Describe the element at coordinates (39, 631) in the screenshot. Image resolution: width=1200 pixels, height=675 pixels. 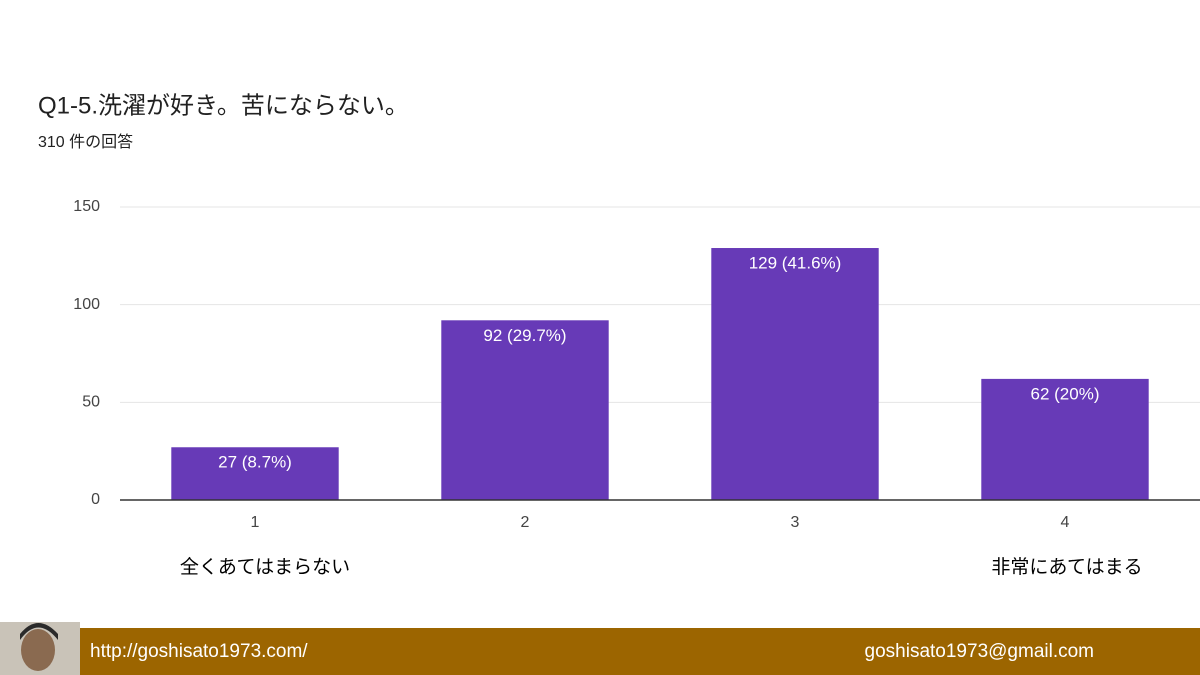
I see `avatar-hair` at that location.